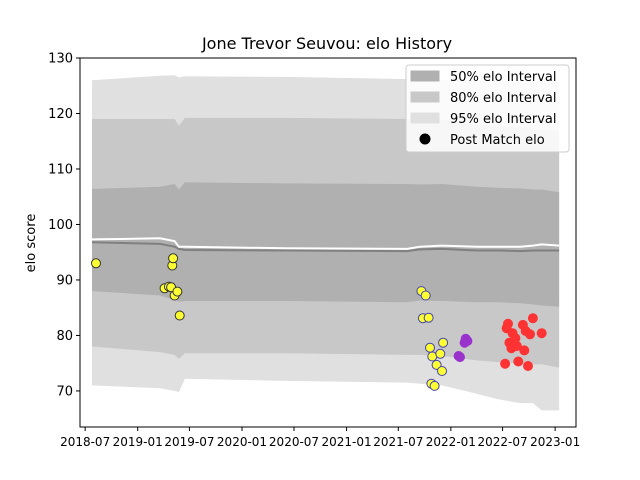 This screenshot has height=480, width=640. Describe the element at coordinates (398, 442) in the screenshot. I see `x-tick-label: 2021-07` at that location.